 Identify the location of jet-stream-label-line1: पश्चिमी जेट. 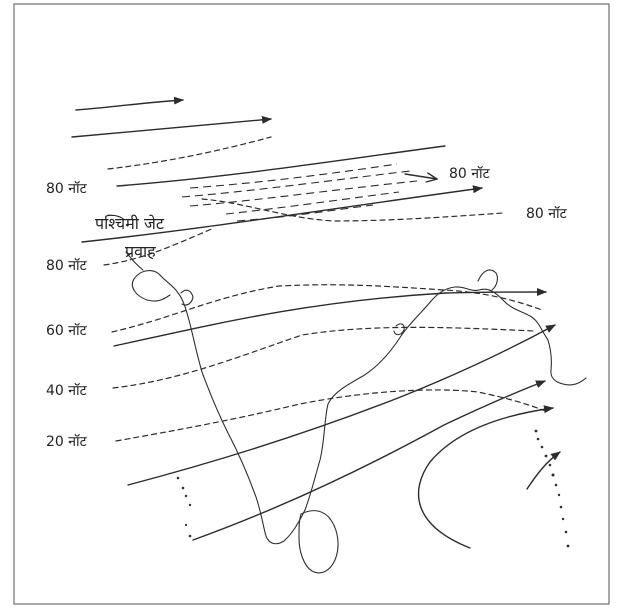
(130, 223).